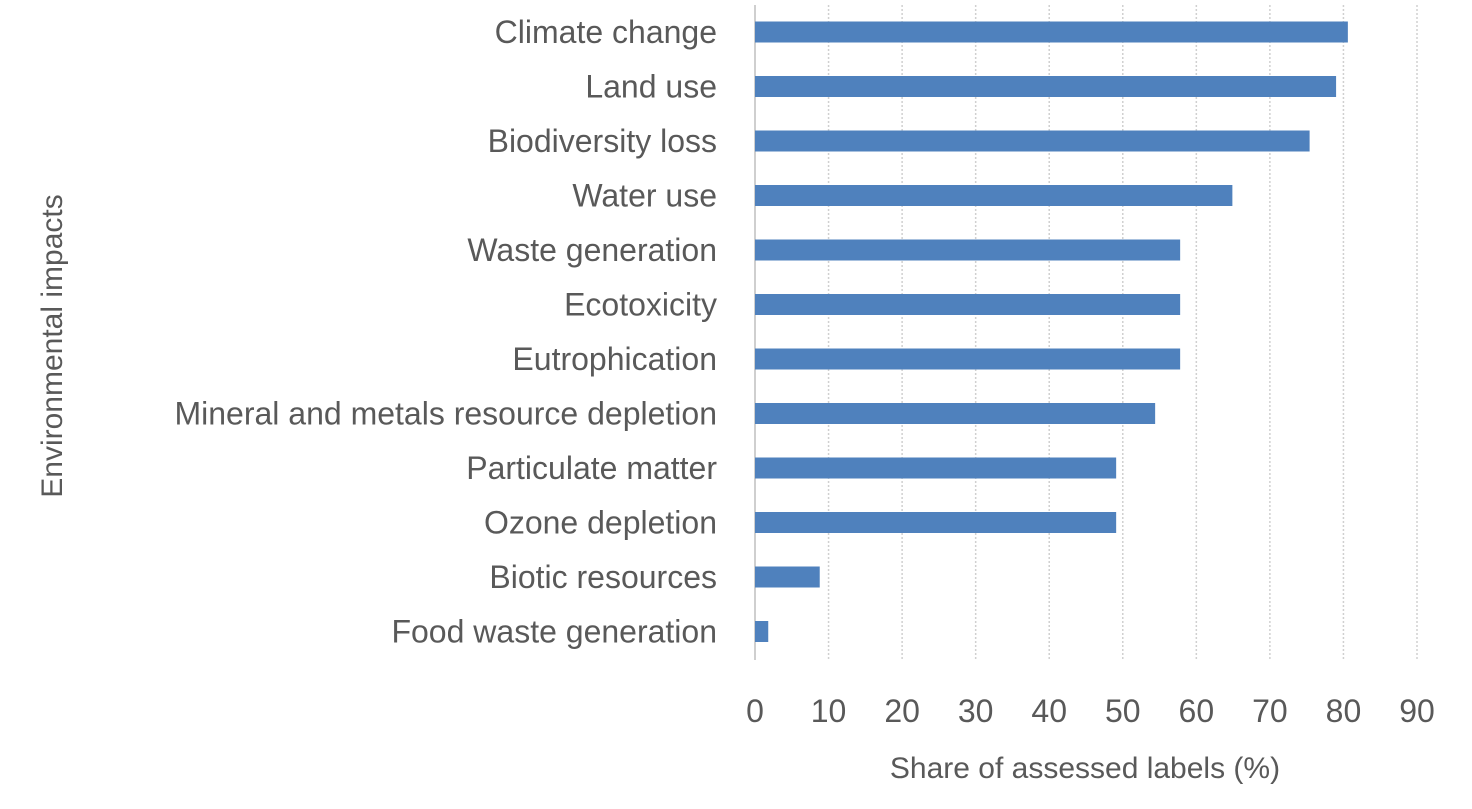 Image resolution: width=1472 pixels, height=809 pixels. I want to click on x-tick-label: 80, so click(1344, 711).